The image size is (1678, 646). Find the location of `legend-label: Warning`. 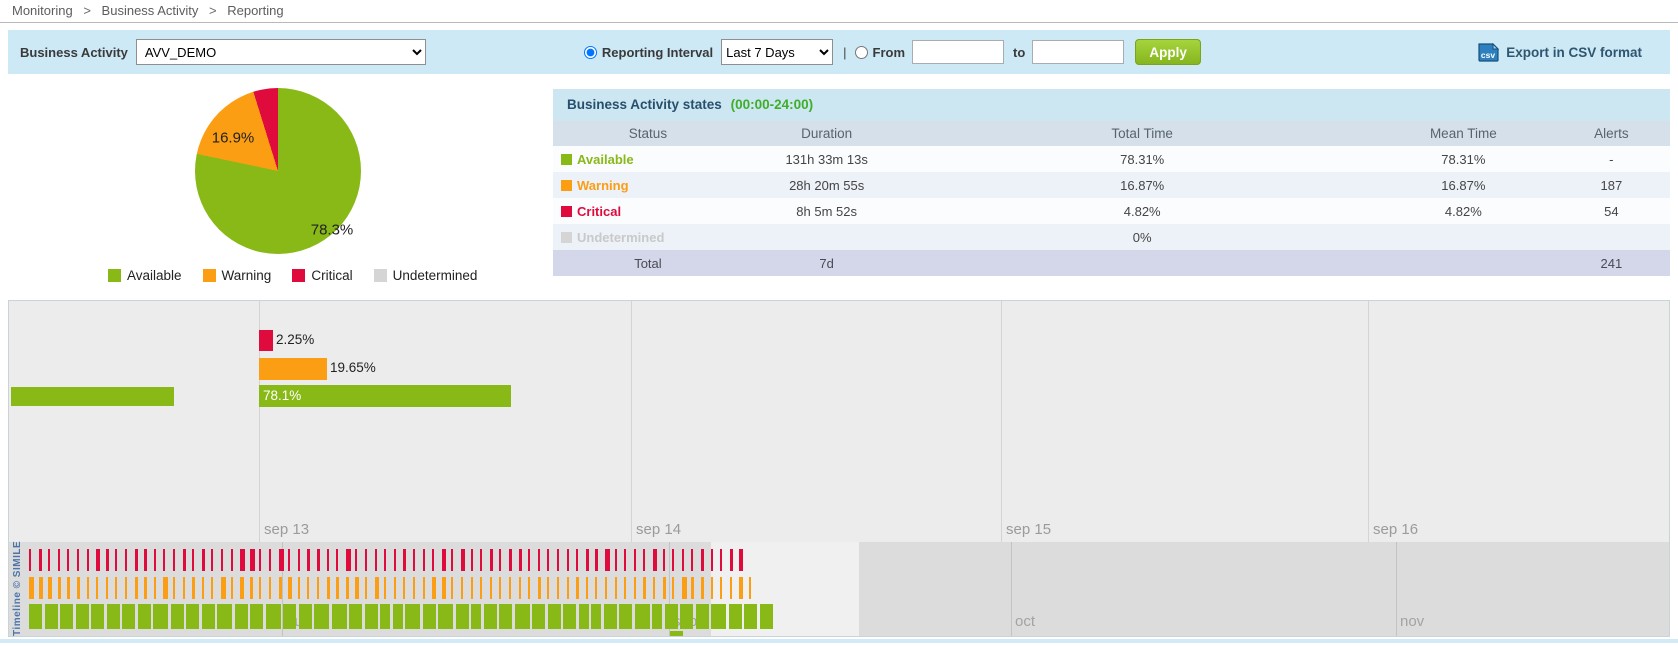

legend-label: Warning is located at coordinates (246, 275).